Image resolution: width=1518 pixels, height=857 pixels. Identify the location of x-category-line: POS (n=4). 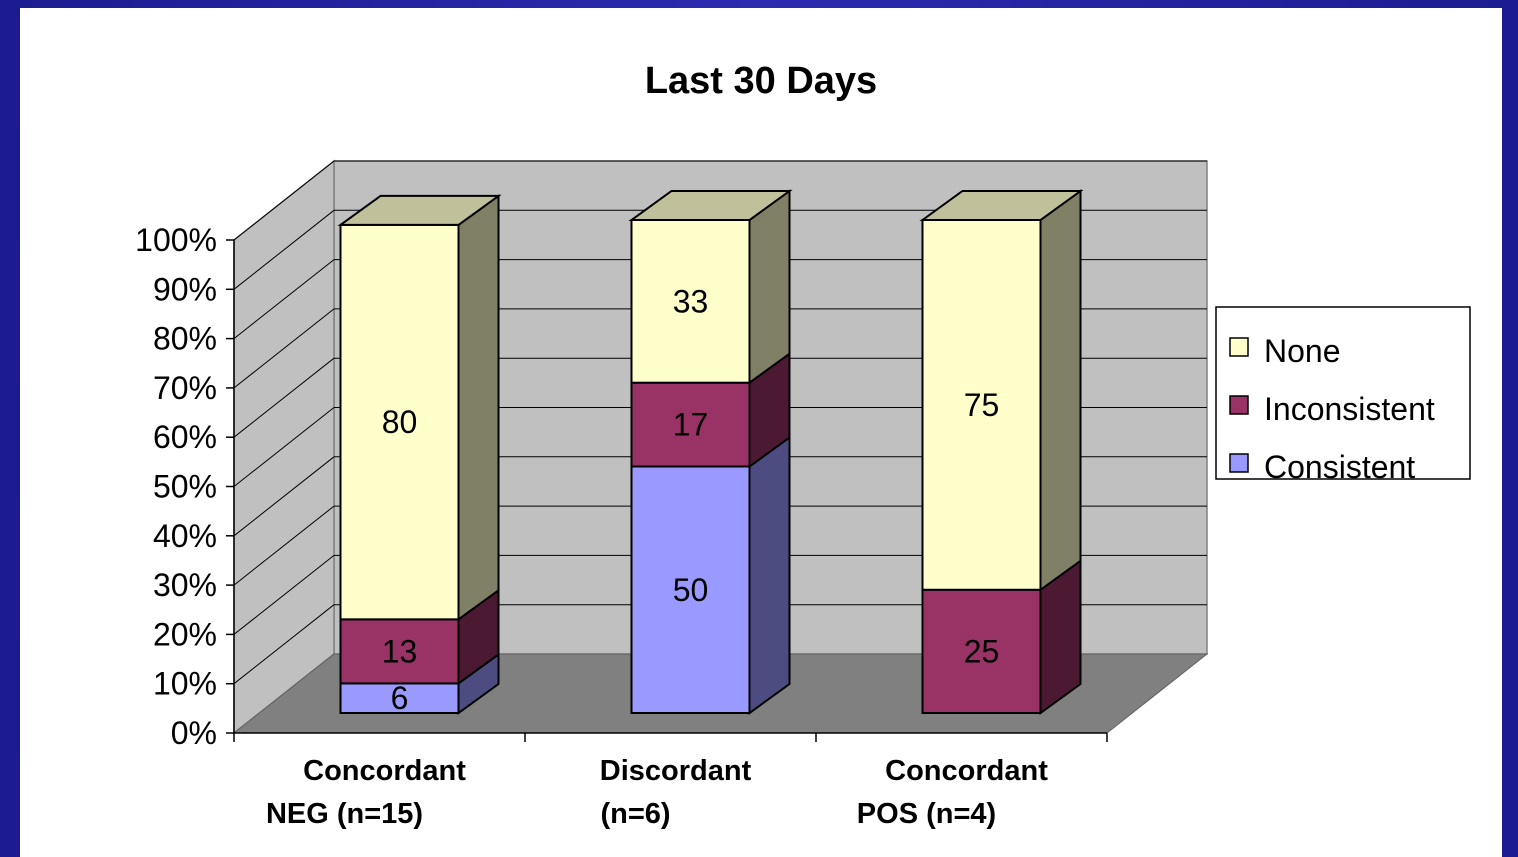
(926, 814).